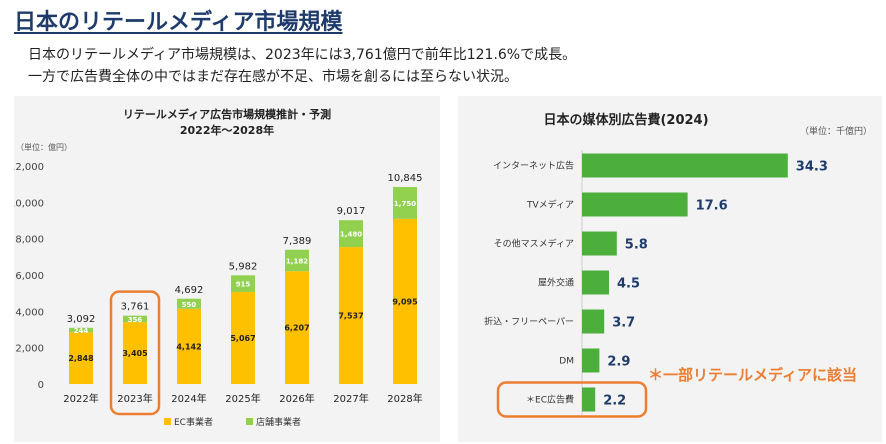 The height and width of the screenshot is (444, 886). What do you see at coordinates (752, 375) in the screenshot?
I see `ec-annotation: ＊一部リテールメディアに該当` at bounding box center [752, 375].